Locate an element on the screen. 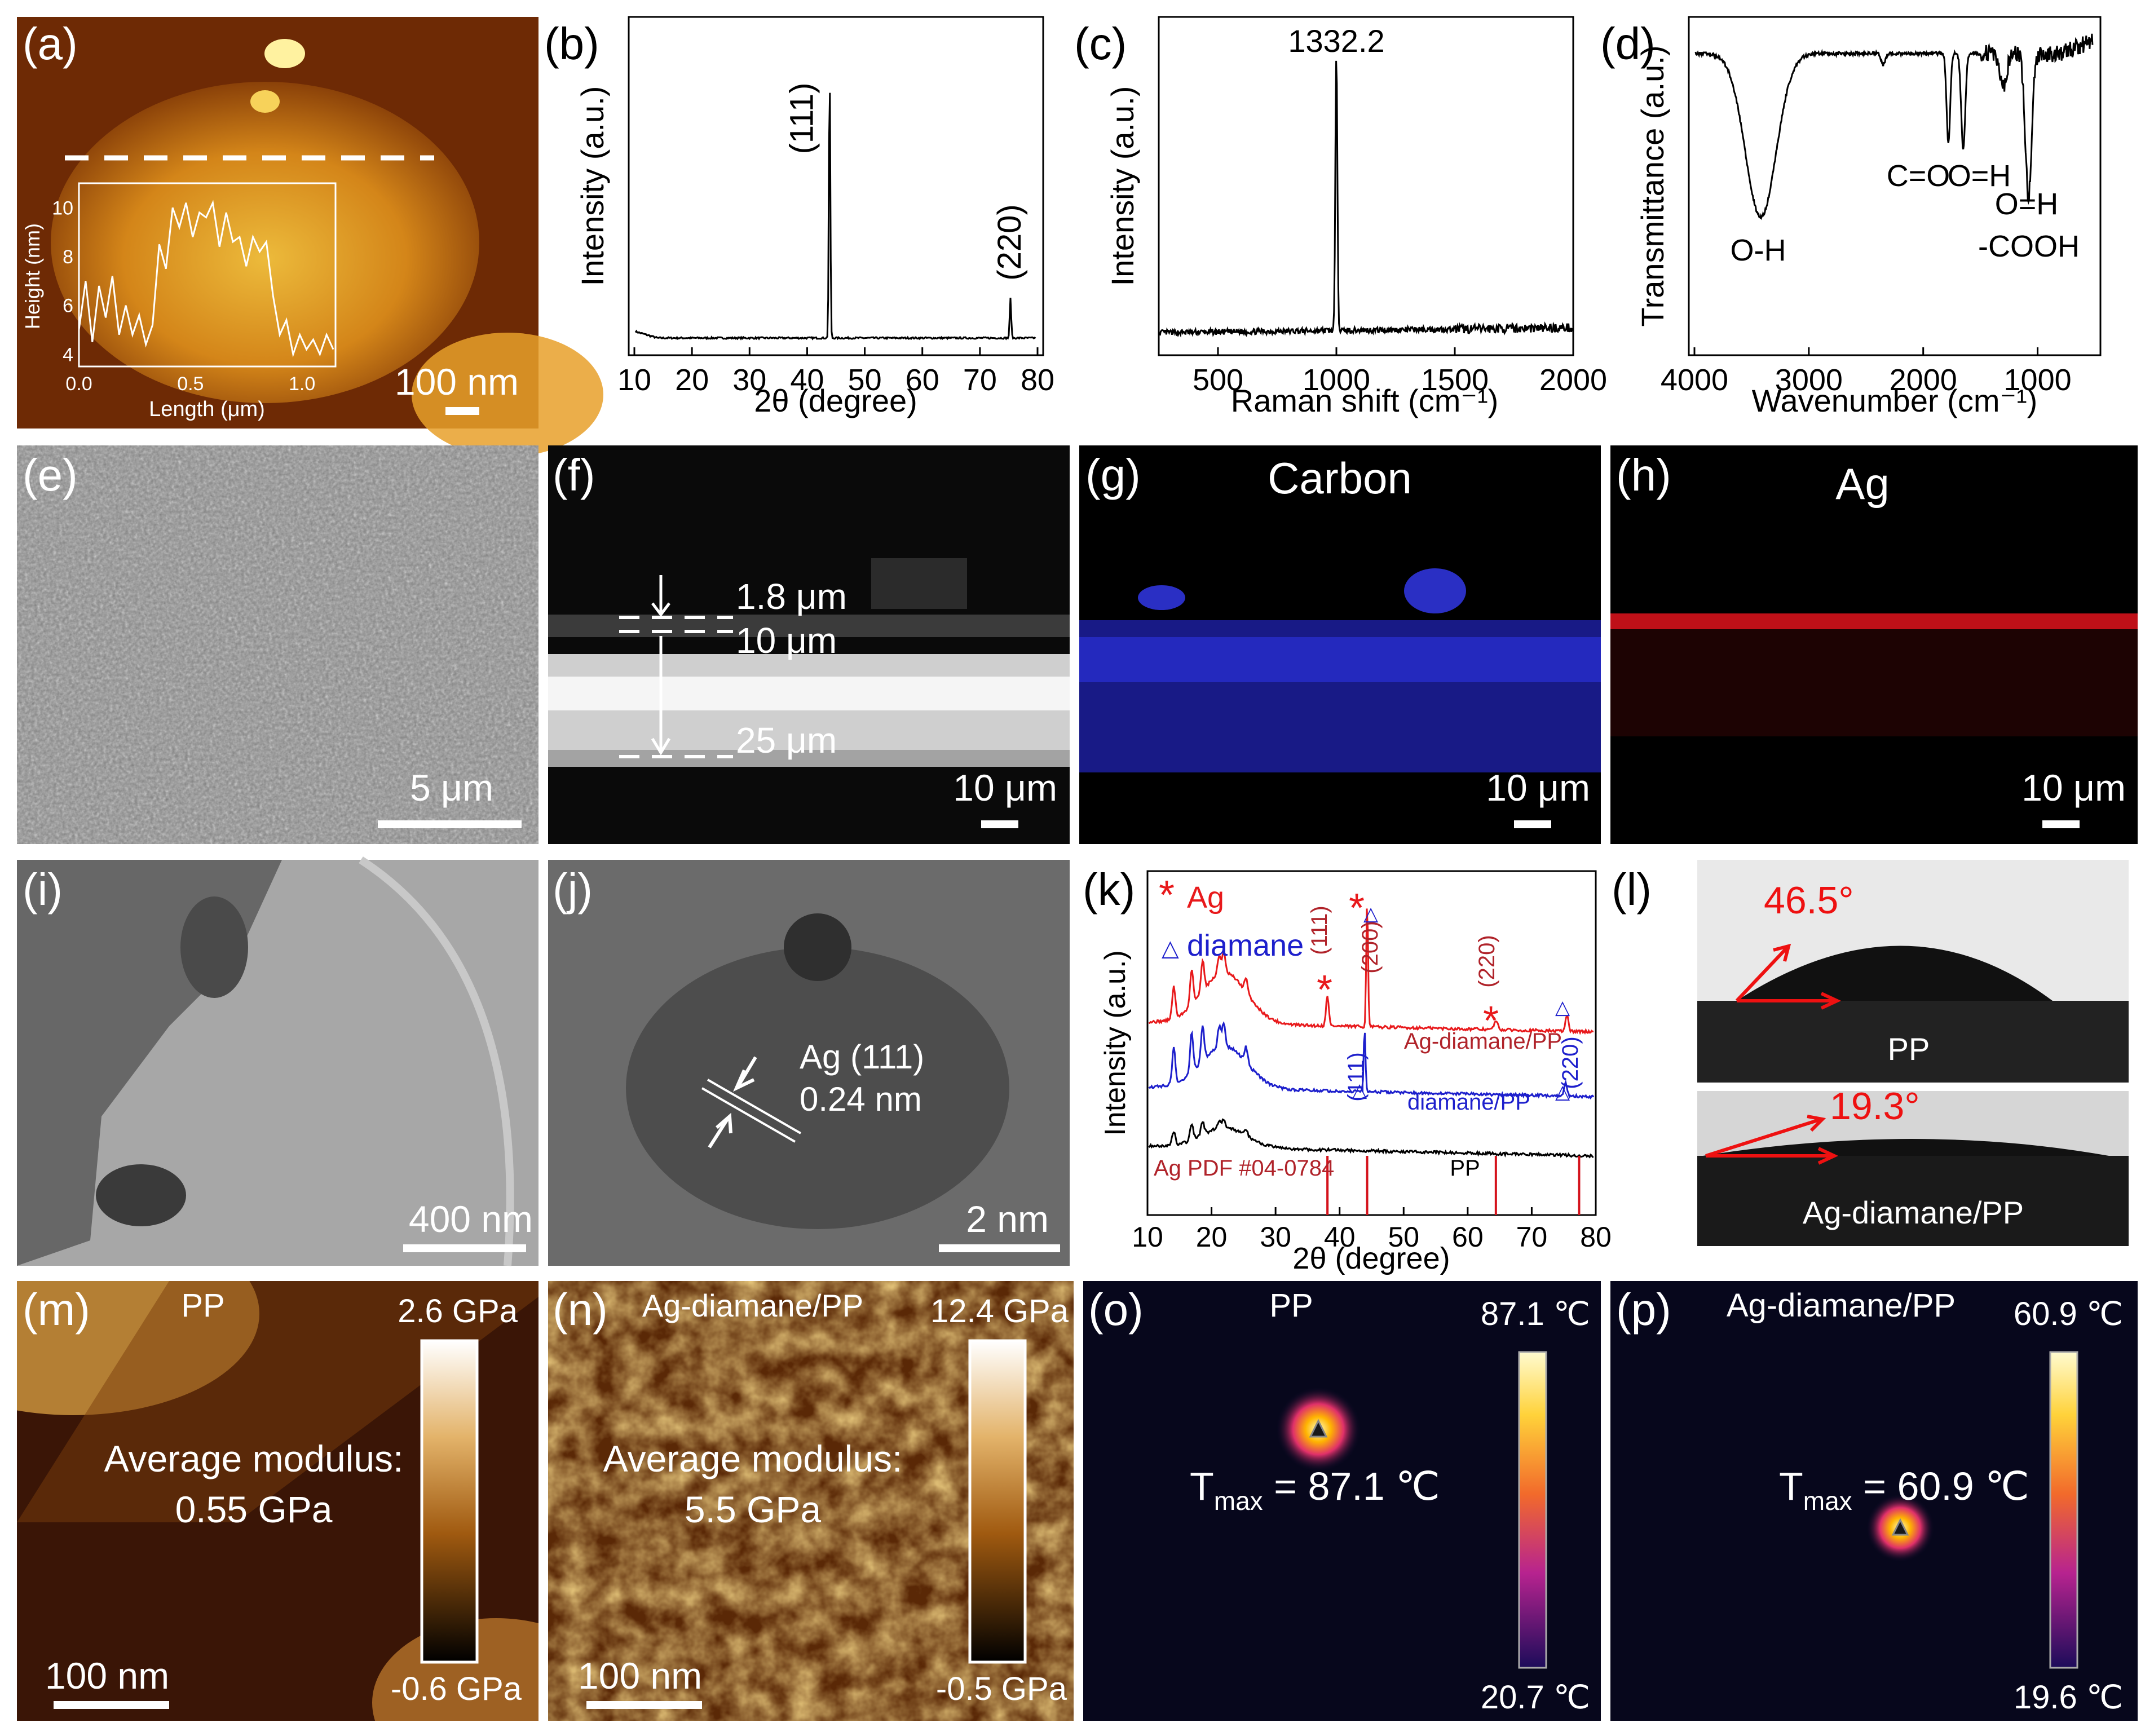 The width and height of the screenshot is (2154, 1736). xlabel: Wavenumber (cm⁻¹) is located at coordinates (1895, 400).